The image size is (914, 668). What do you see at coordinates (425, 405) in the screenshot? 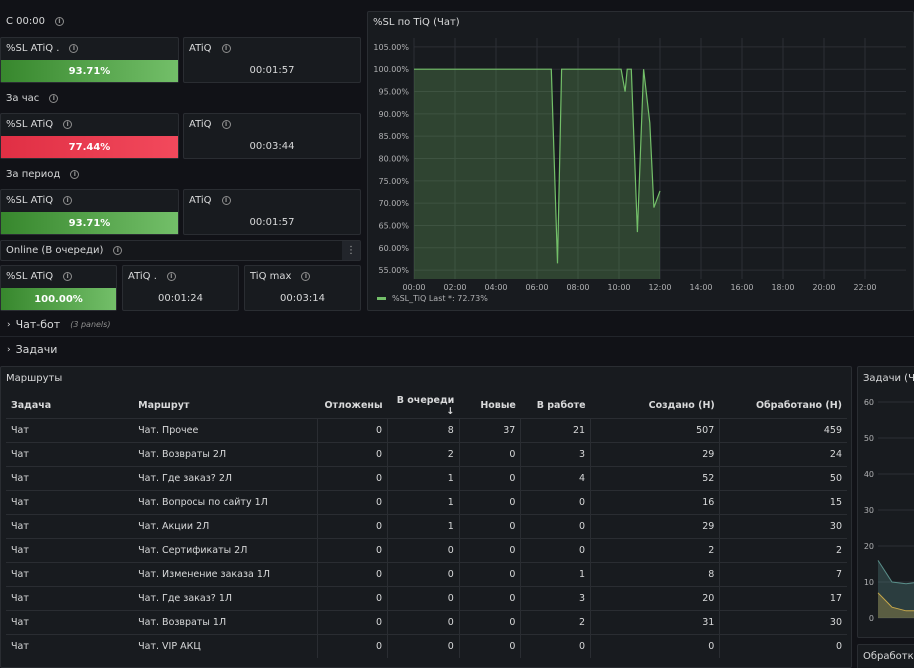
I see `column-header: В очереди ↓` at bounding box center [425, 405].